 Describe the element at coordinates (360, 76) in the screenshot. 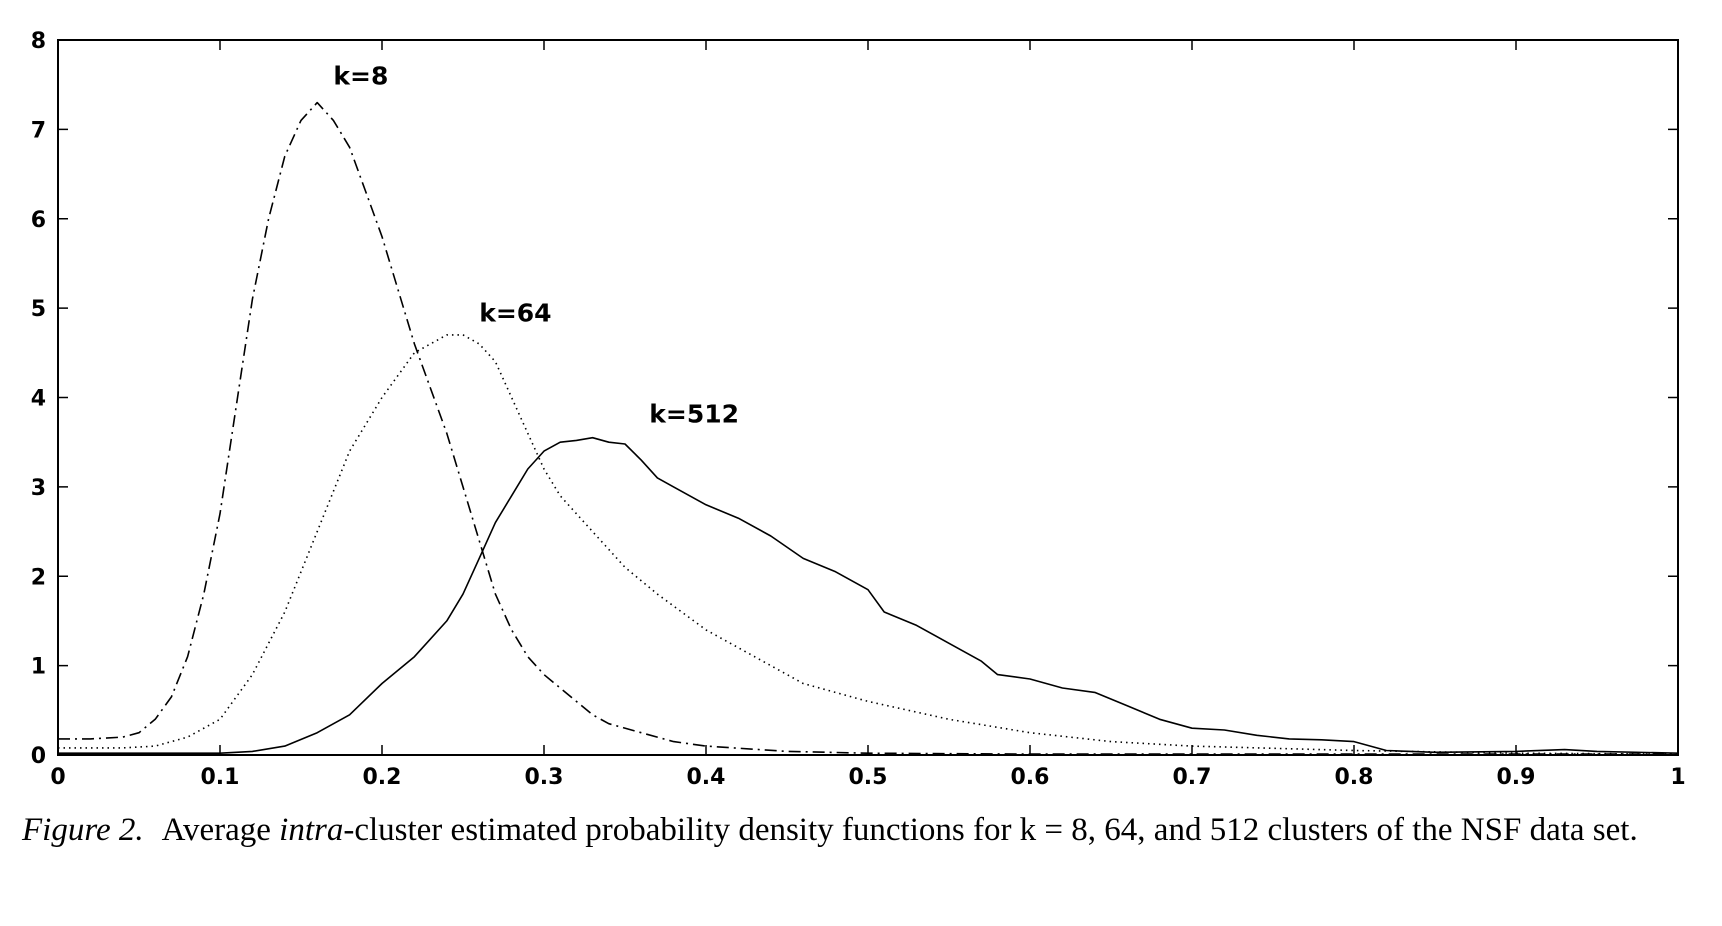

I see `series-label-k-8: k=8` at that location.